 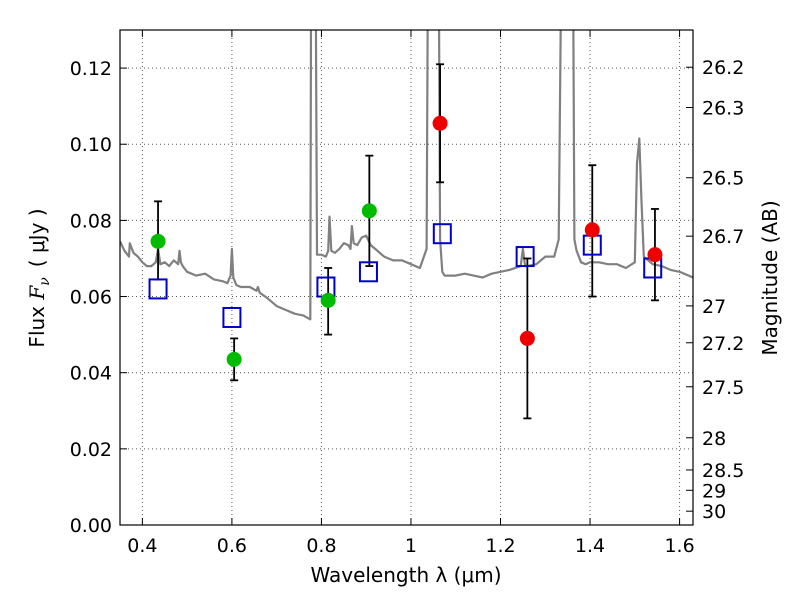 What do you see at coordinates (723, 471) in the screenshot?
I see `mag-tick-label: 28.5` at bounding box center [723, 471].